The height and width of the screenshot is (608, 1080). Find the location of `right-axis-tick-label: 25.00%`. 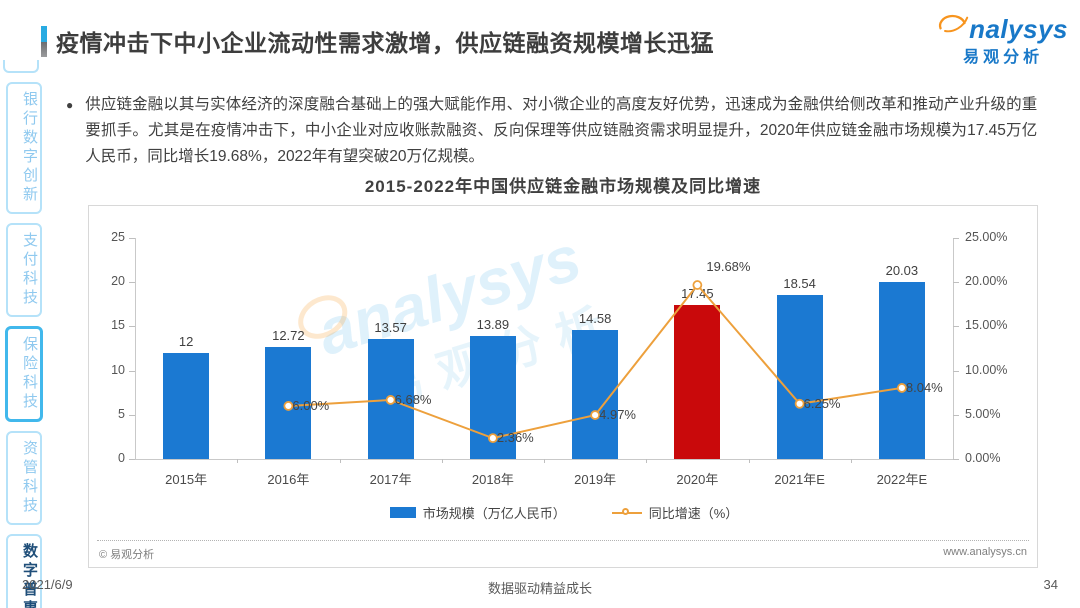

right-axis-tick-label: 25.00% is located at coordinates (986, 237).